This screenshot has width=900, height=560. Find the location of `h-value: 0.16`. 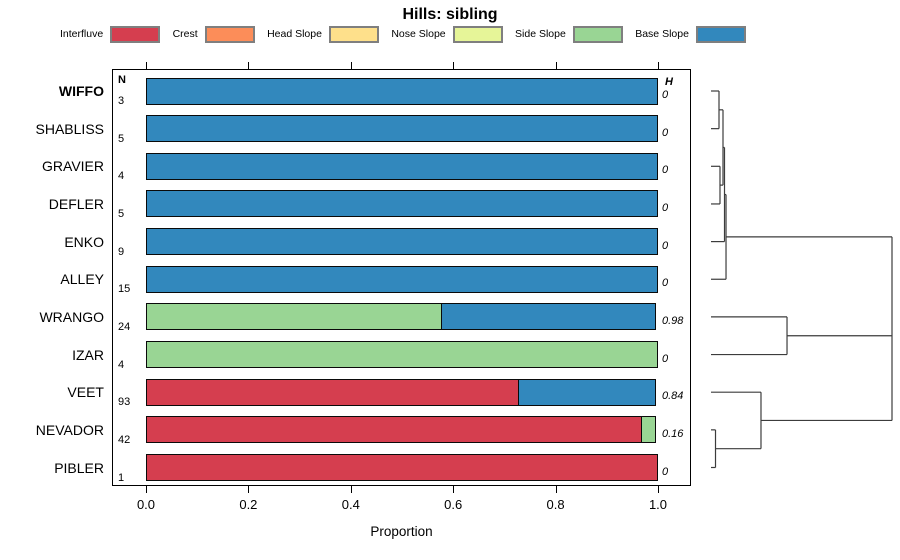

h-value: 0.16 is located at coordinates (673, 433).